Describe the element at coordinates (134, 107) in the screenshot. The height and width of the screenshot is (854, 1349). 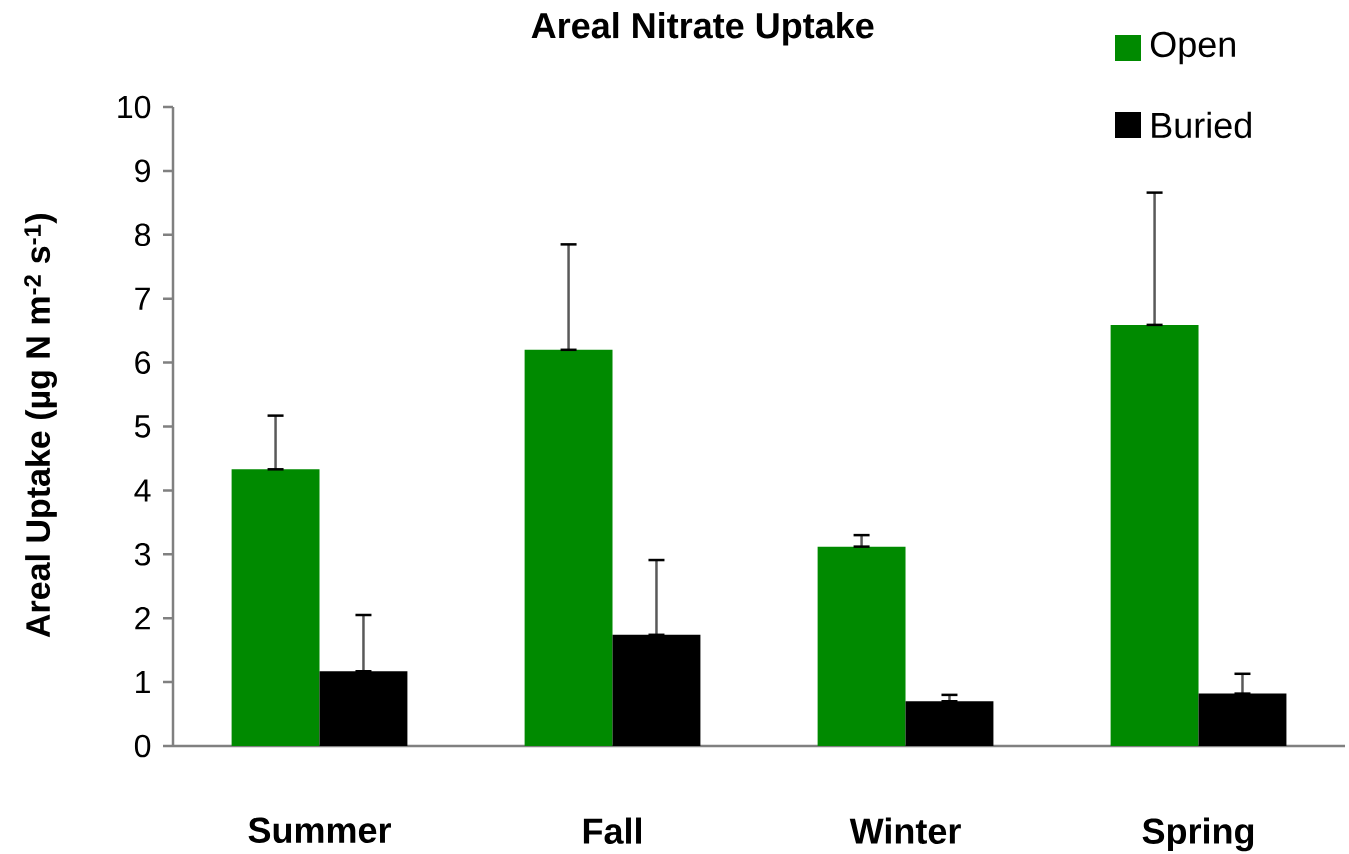
I see `y-tick-label: 10` at that location.